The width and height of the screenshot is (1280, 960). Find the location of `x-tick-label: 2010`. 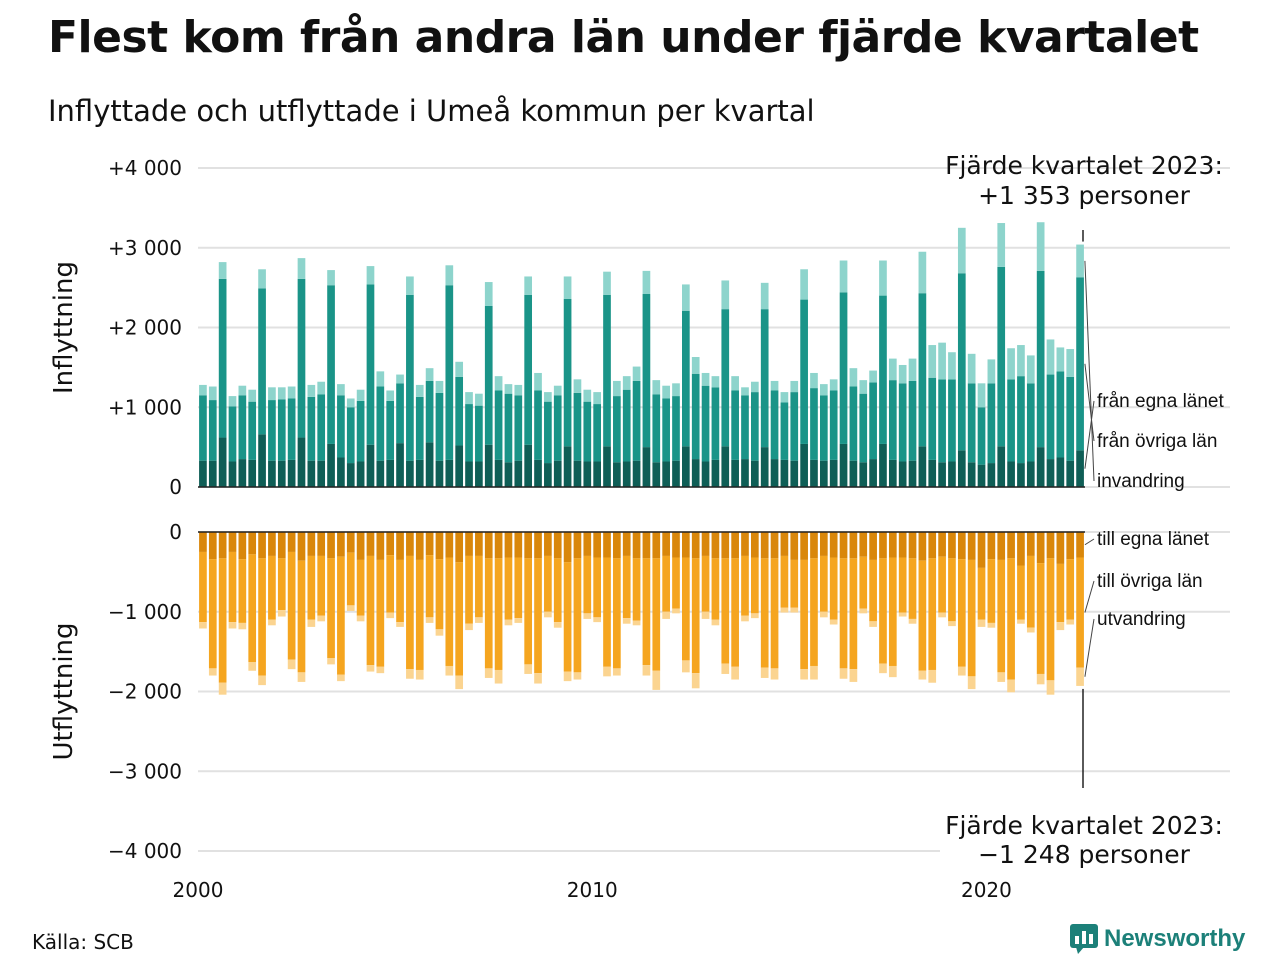

x-tick-label: 2010 is located at coordinates (592, 890).